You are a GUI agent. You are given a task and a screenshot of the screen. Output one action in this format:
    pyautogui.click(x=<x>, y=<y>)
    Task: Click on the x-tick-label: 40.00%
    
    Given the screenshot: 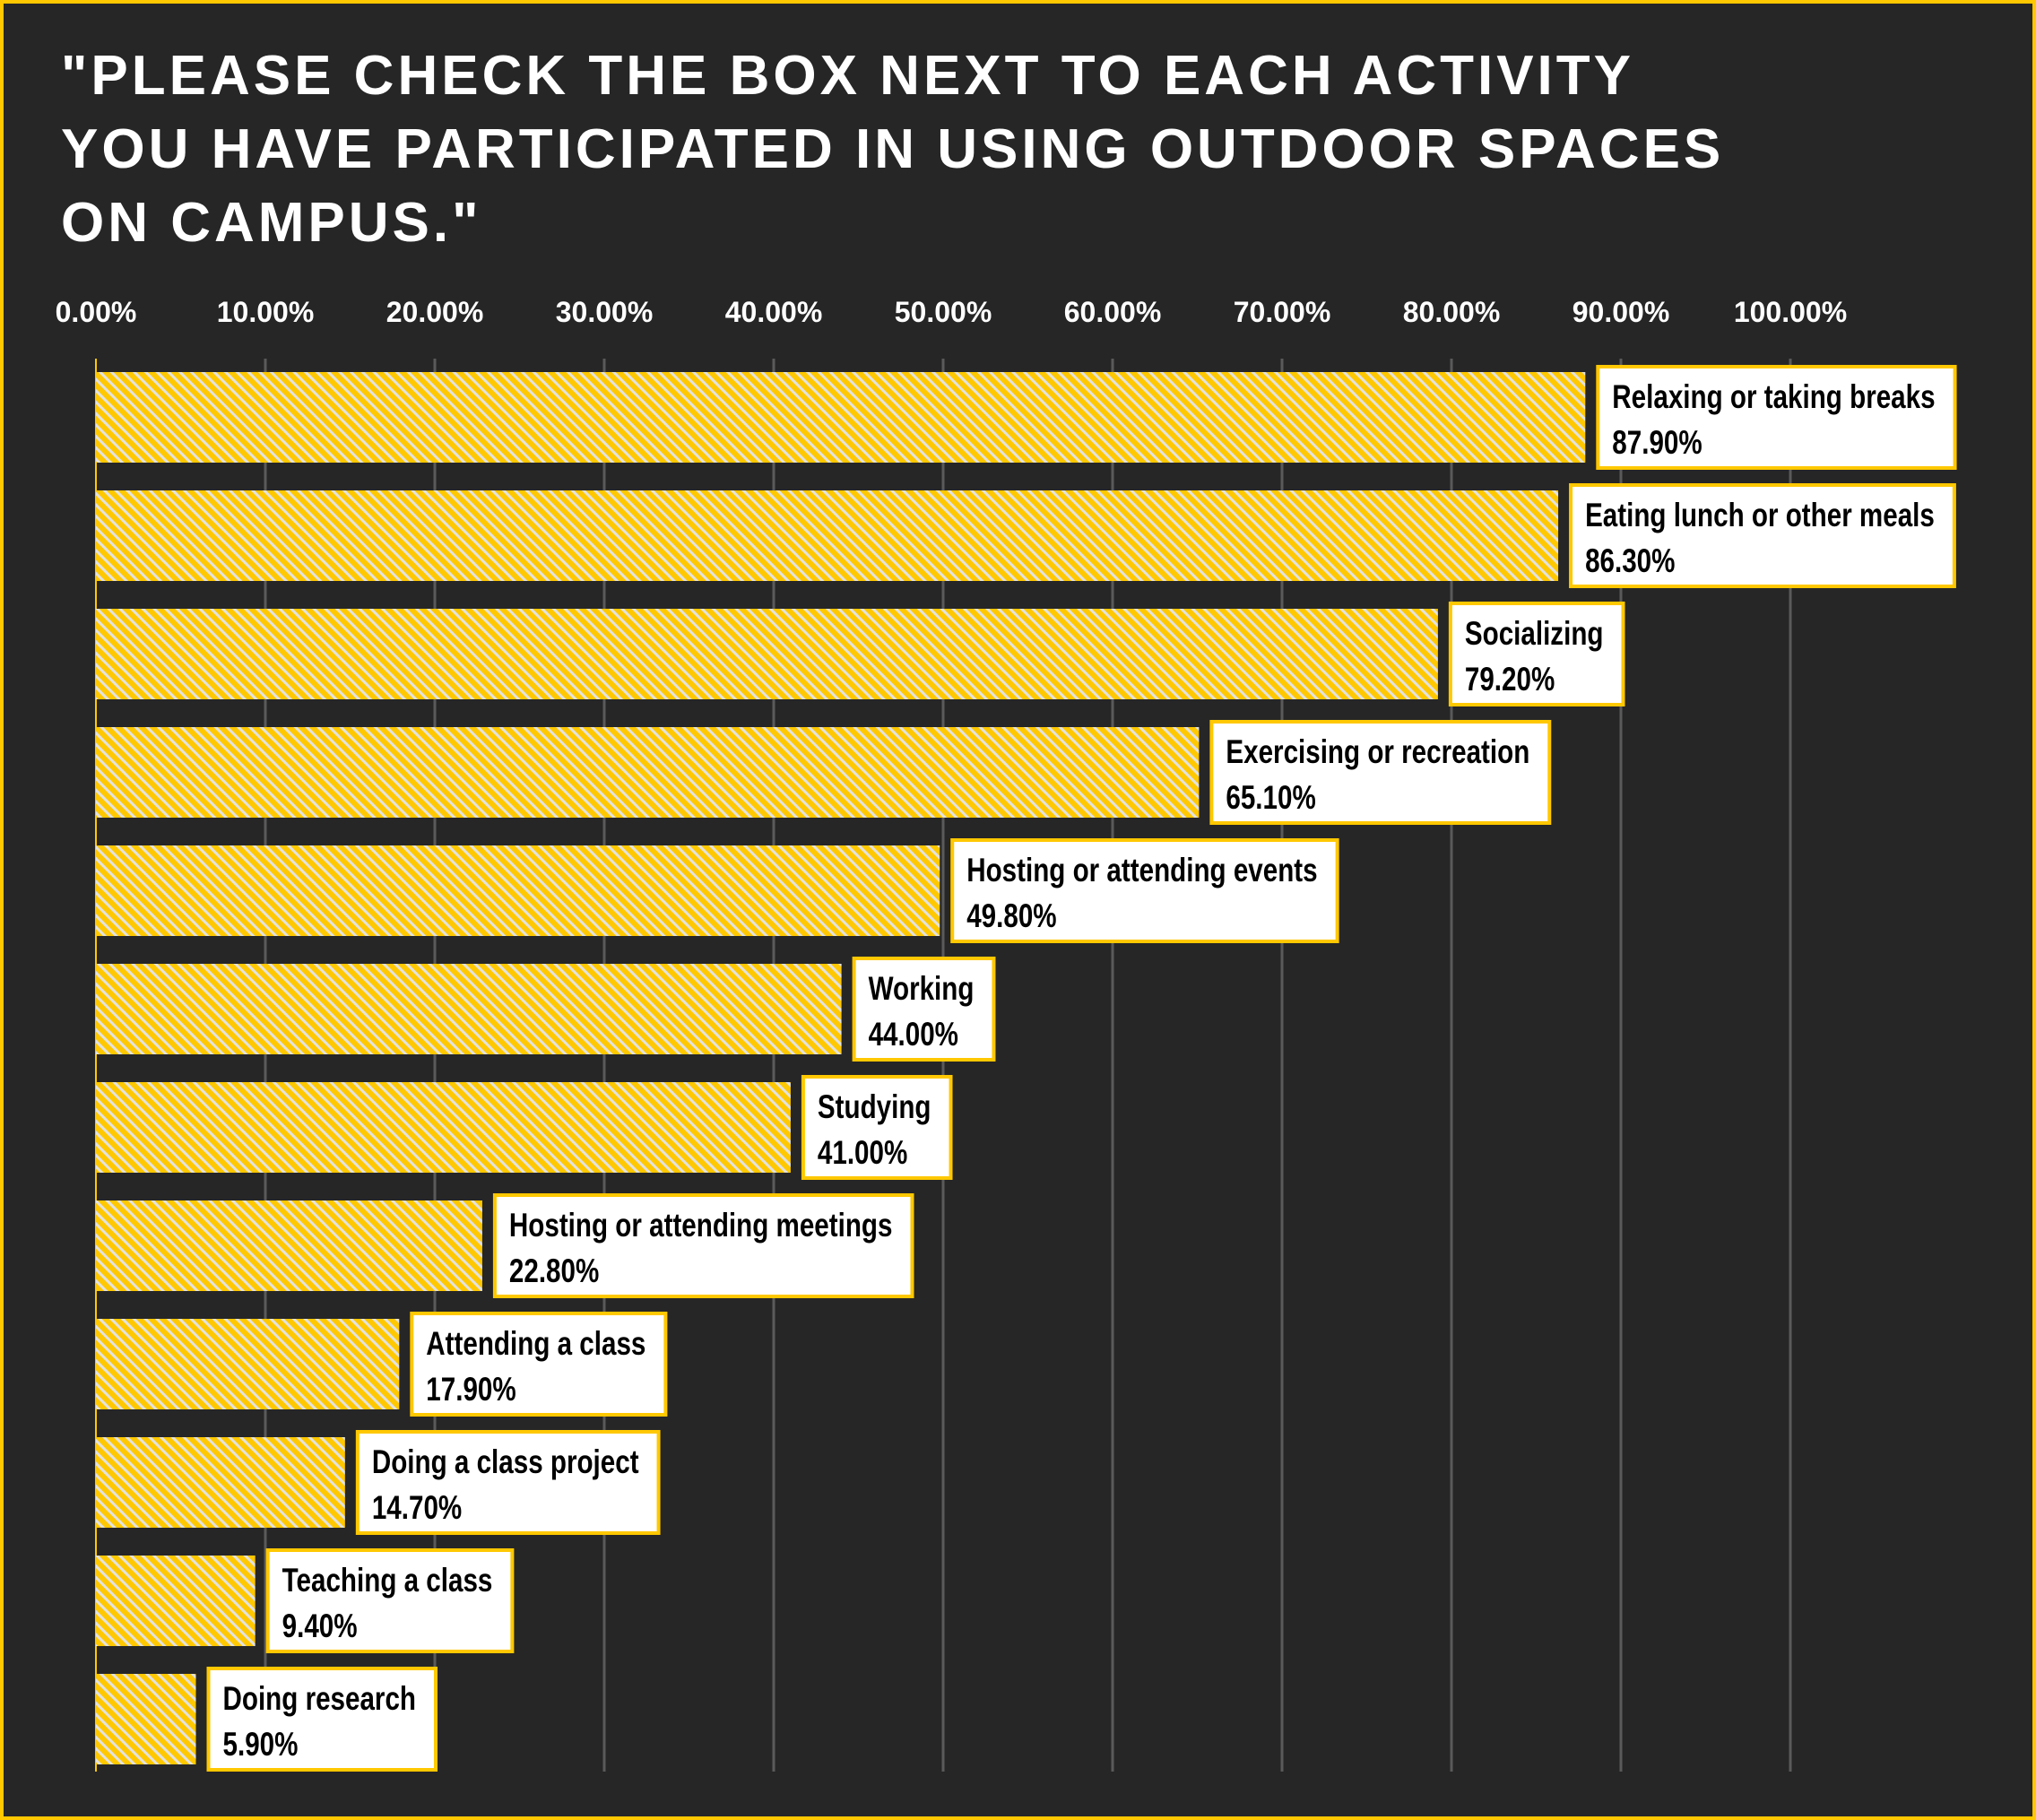 What is the action you would take?
    pyautogui.click(x=774, y=312)
    